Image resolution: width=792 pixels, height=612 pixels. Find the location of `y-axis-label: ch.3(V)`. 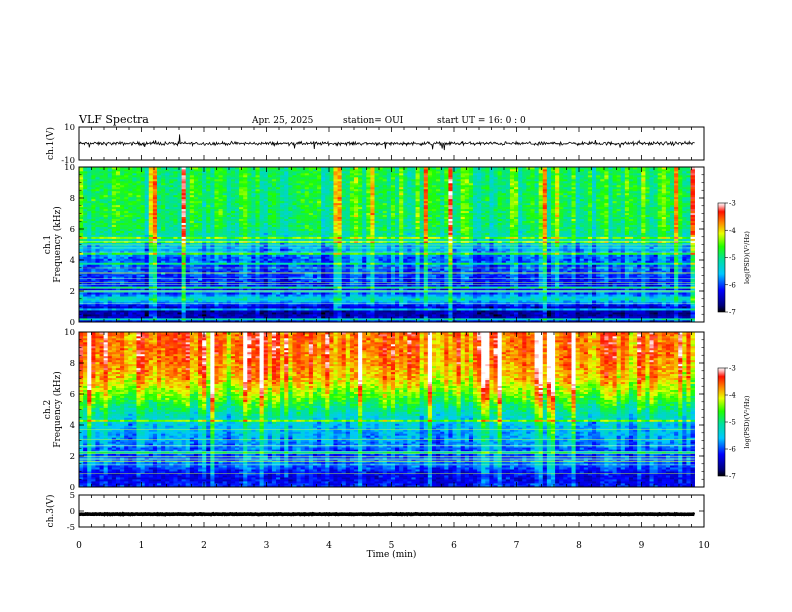

y-axis-label: ch.3(V) is located at coordinates (50, 511).